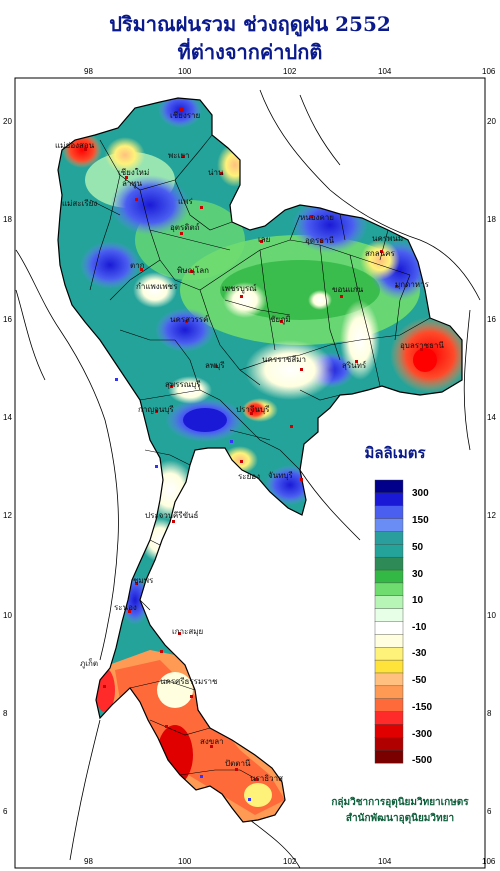  I want to click on place-label: ลพบุรี, so click(215, 365).